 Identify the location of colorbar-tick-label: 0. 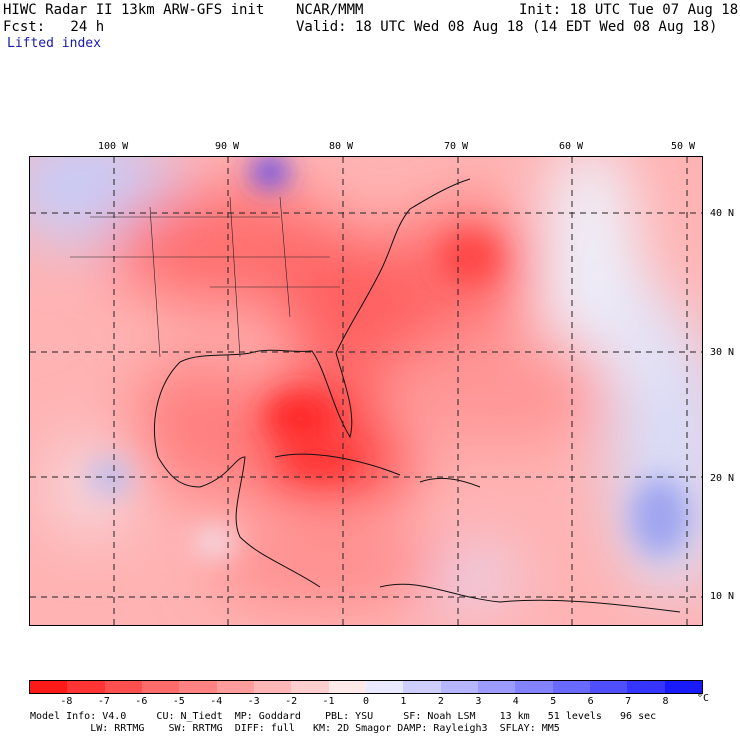
(366, 701).